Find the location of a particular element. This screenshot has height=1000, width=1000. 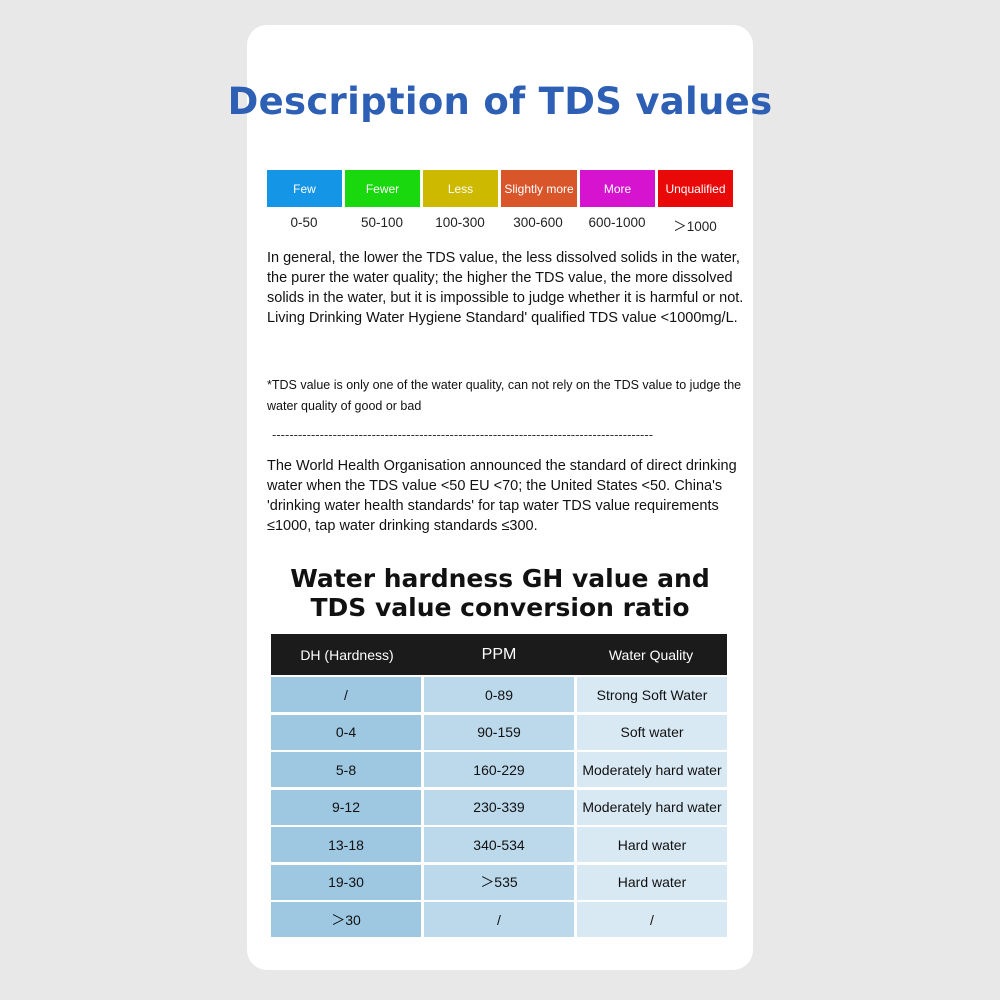

level-box: Slightly more is located at coordinates (539, 188).